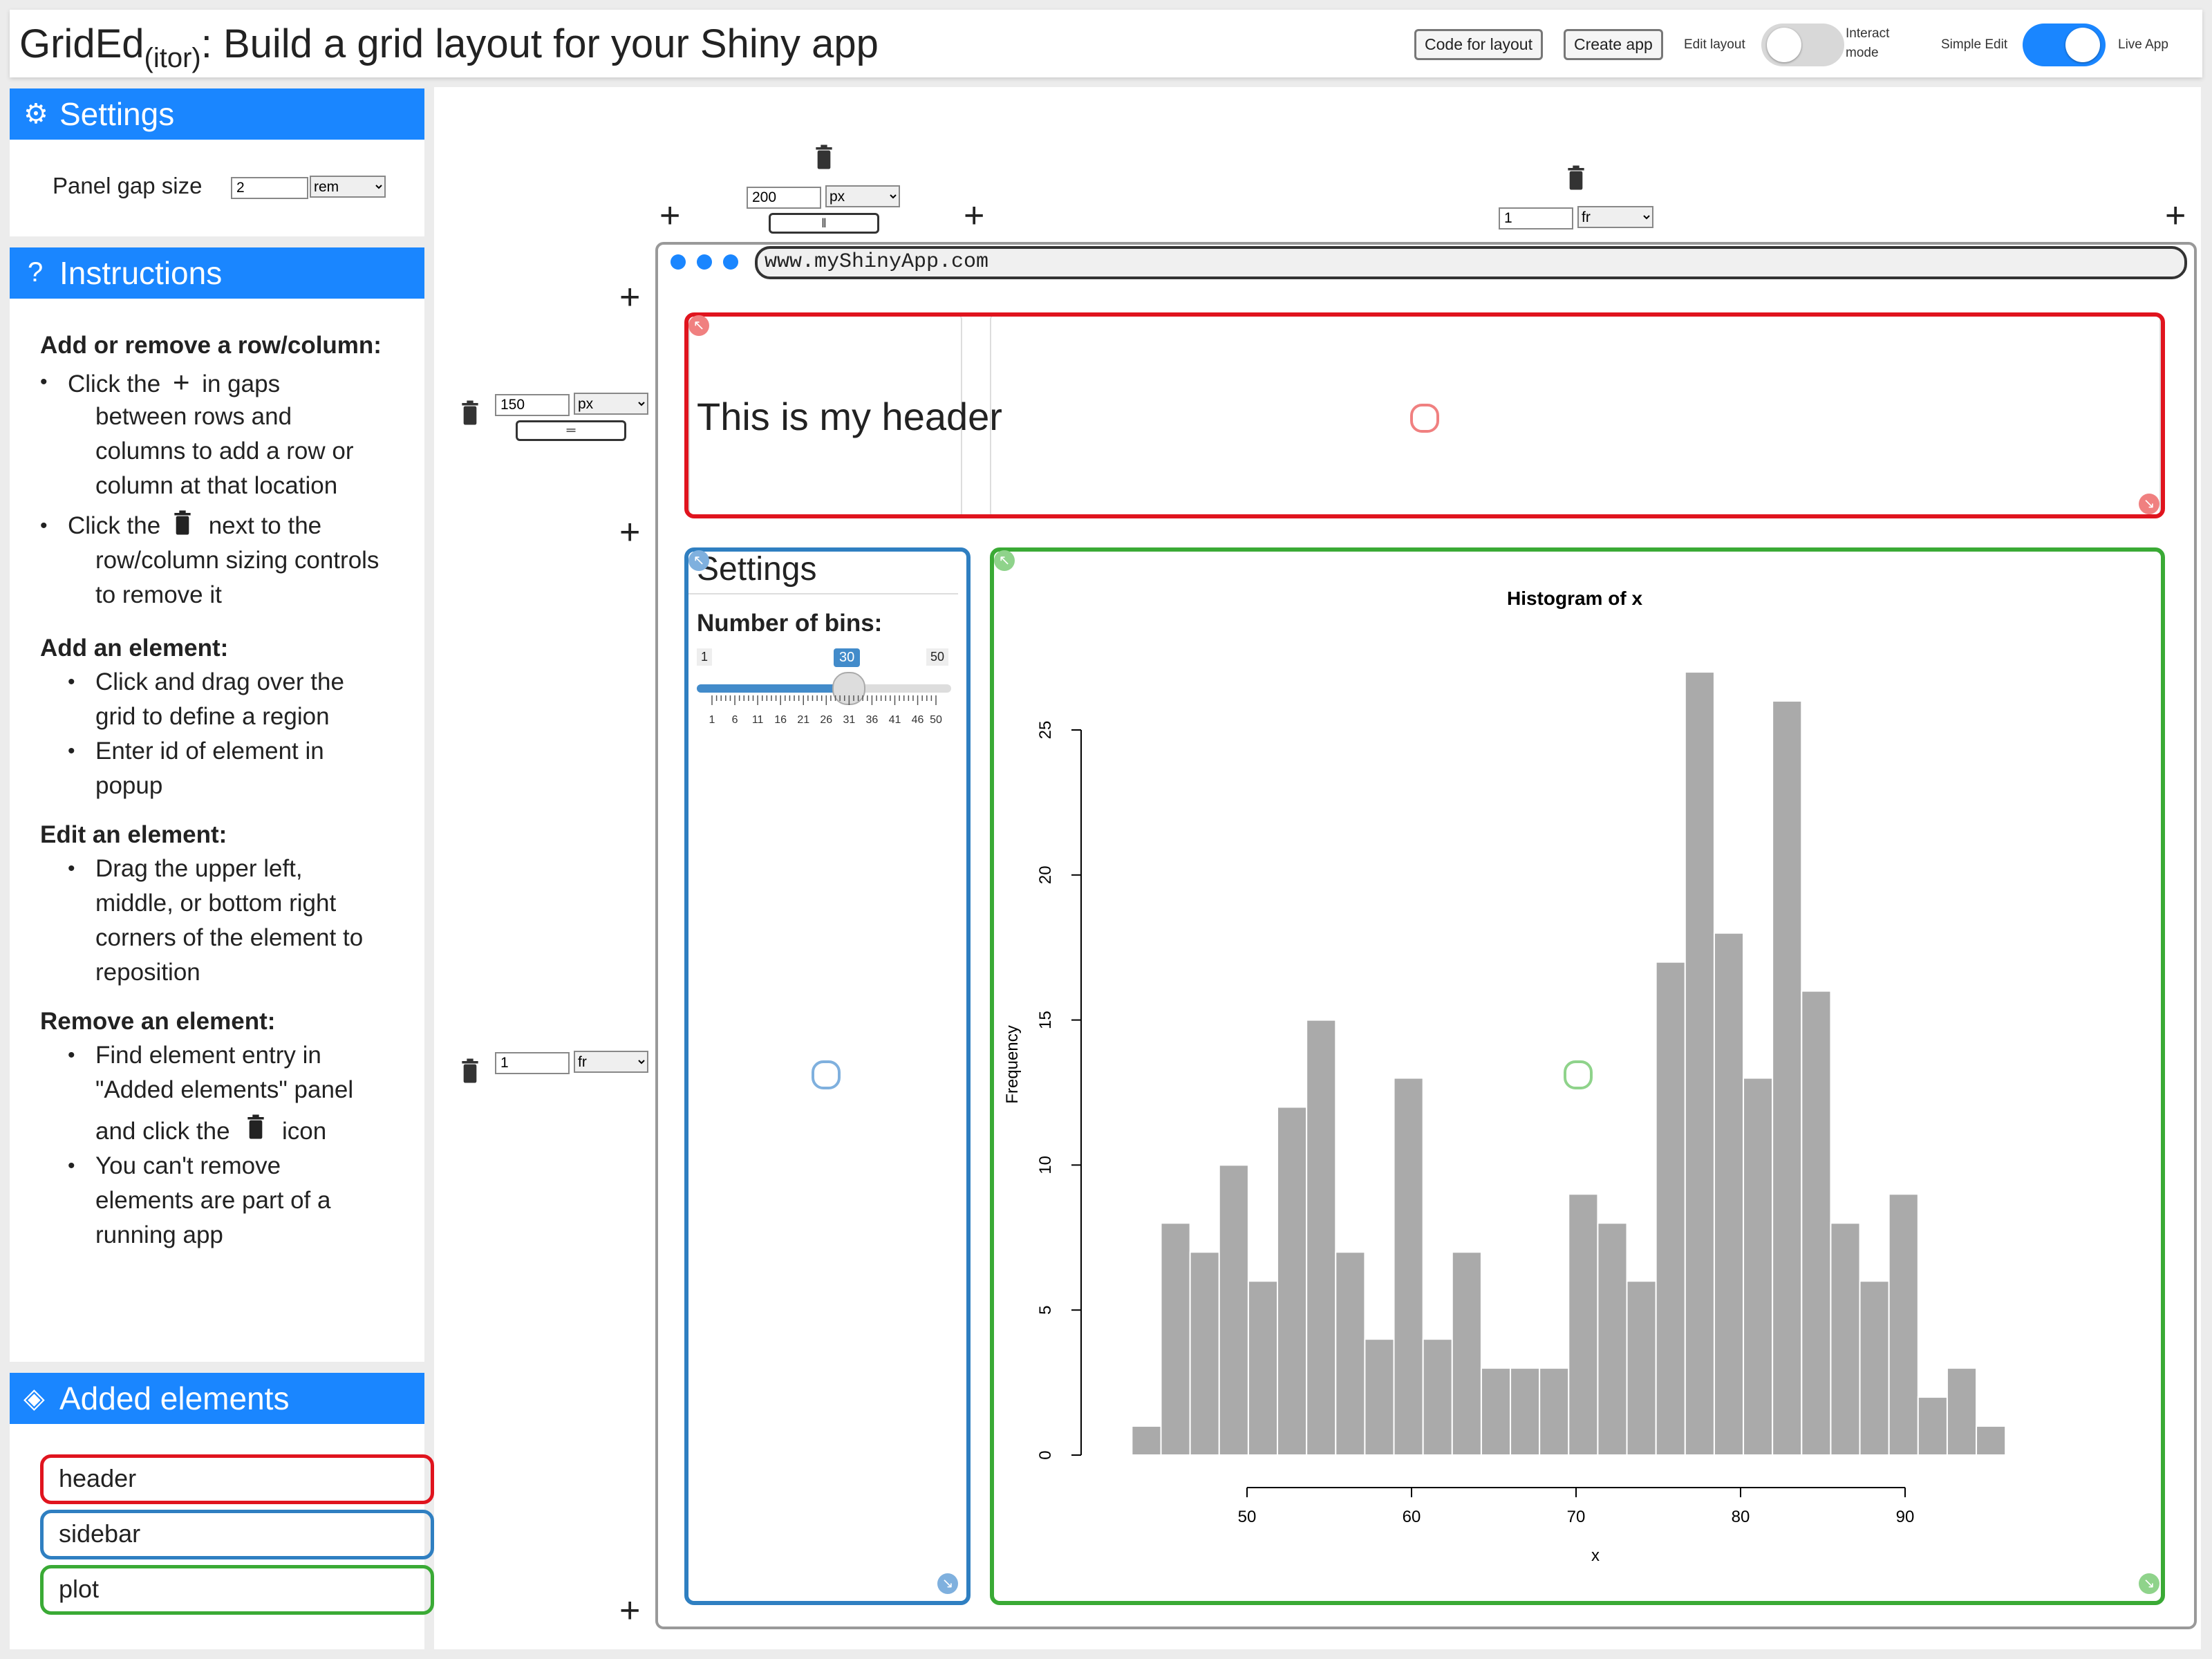 The image size is (2212, 1659). Describe the element at coordinates (533, 1063) in the screenshot. I see `row2-size-input` at that location.